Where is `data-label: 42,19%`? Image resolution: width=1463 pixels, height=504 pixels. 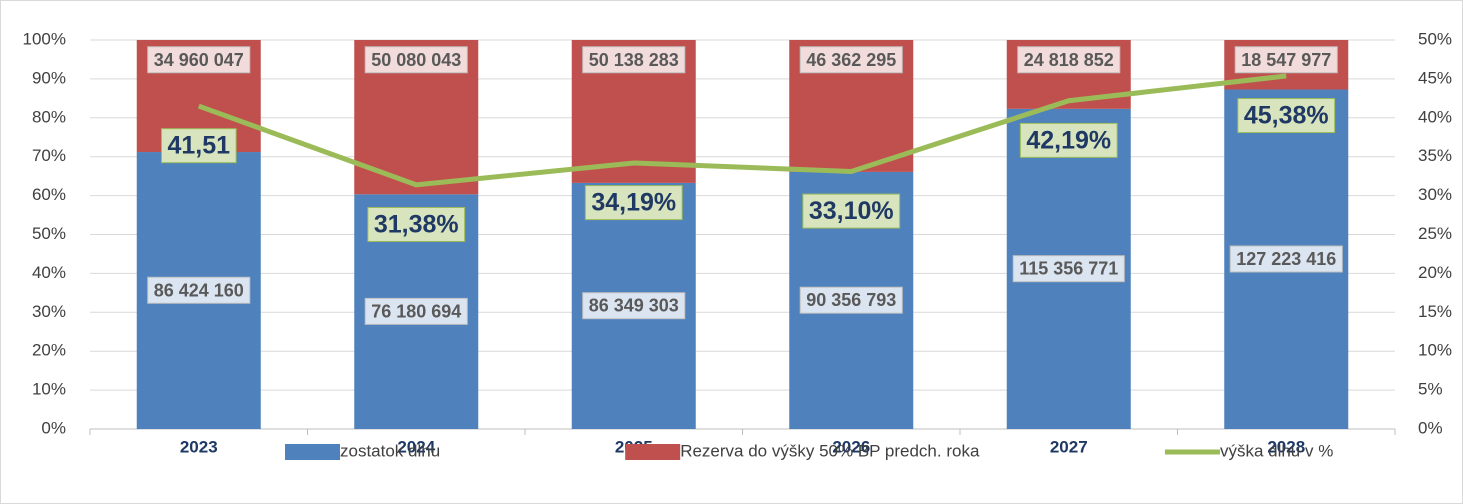
data-label: 42,19% is located at coordinates (1068, 140).